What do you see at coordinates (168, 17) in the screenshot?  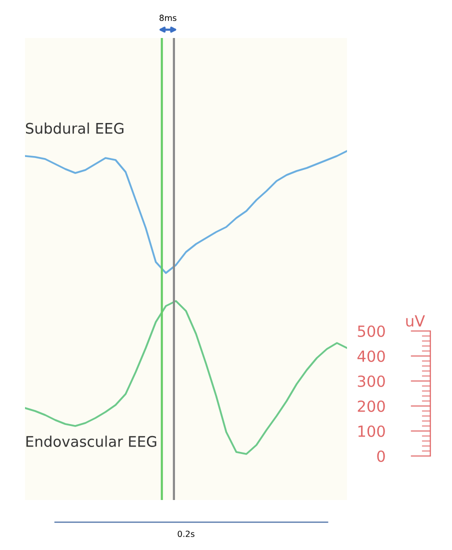 I see `text: 8ms` at bounding box center [168, 17].